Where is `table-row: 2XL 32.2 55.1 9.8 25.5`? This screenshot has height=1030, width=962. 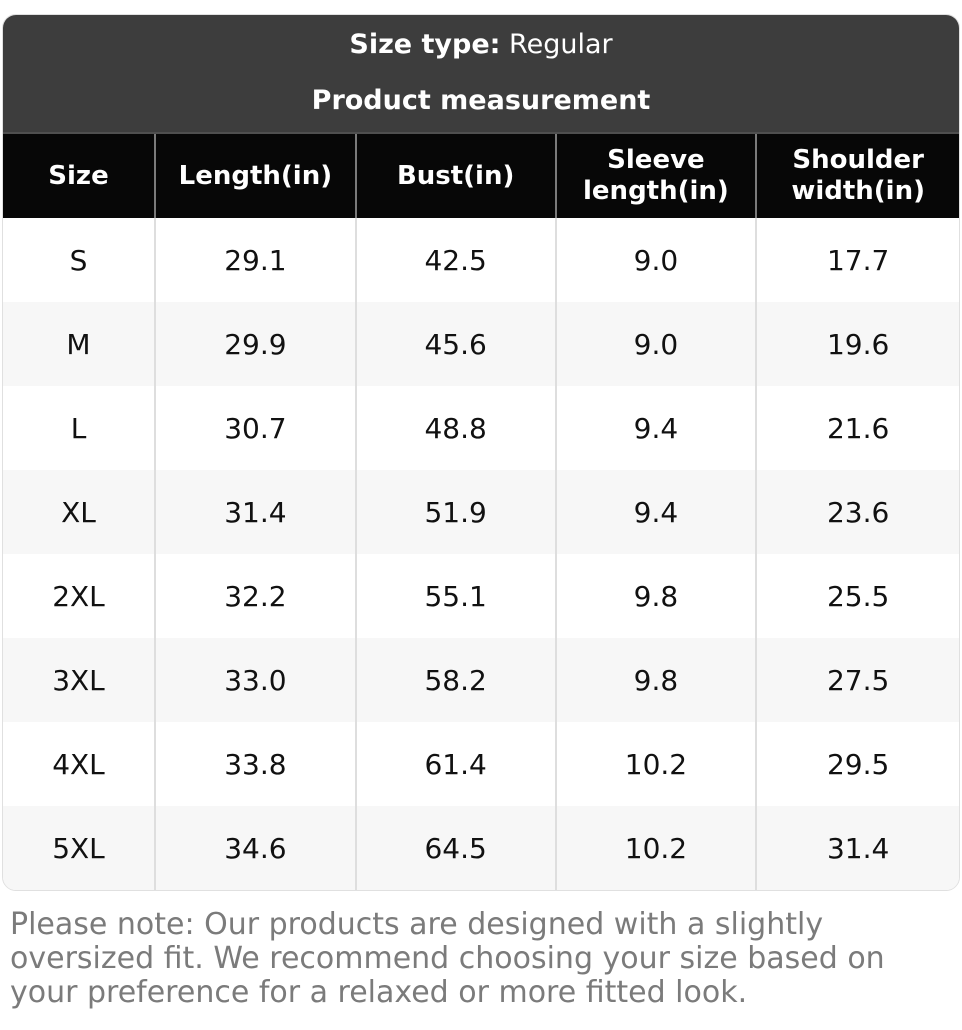 table-row: 2XL 32.2 55.1 9.8 25.5 is located at coordinates (481, 596).